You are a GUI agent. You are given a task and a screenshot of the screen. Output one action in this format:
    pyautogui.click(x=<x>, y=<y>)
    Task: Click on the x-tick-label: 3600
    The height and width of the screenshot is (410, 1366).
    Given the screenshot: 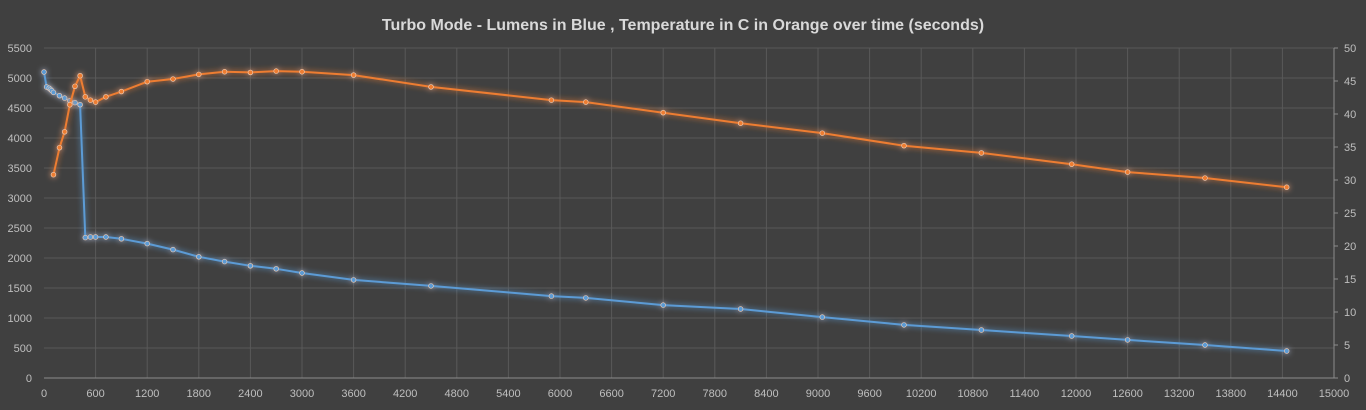 What is the action you would take?
    pyautogui.click(x=353, y=394)
    